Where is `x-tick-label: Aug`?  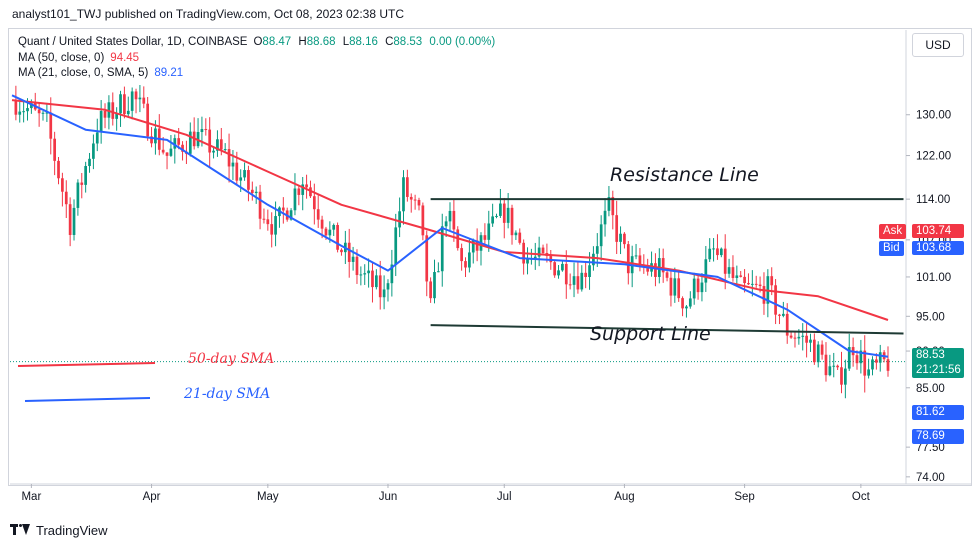
x-tick-label: Aug is located at coordinates (624, 497).